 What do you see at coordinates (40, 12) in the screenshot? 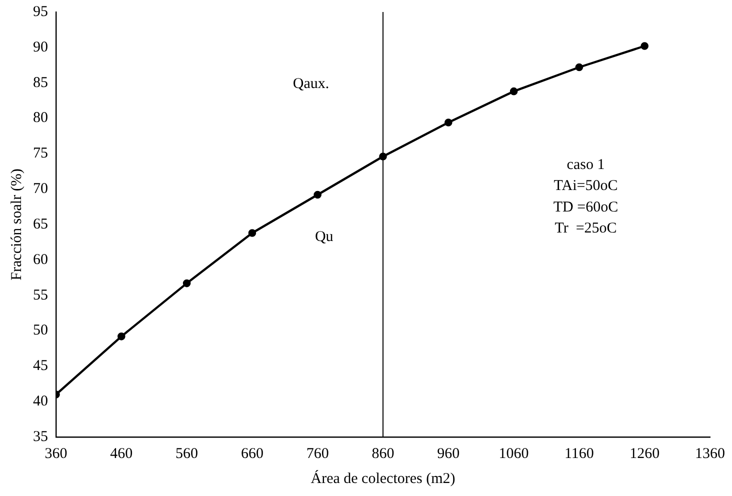
I see `y-tick-label: 95` at bounding box center [40, 12].